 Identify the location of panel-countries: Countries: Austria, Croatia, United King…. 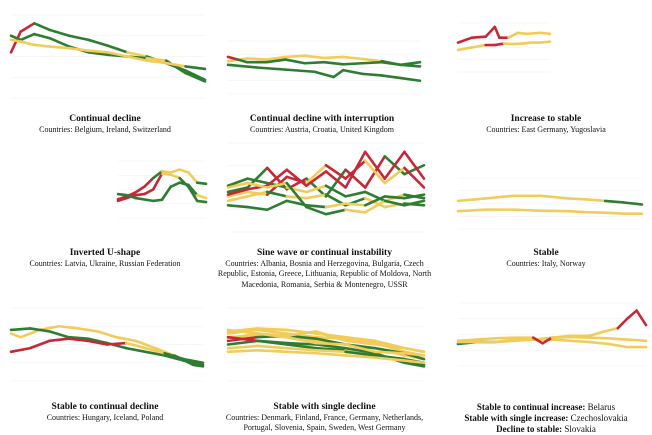
(322, 130).